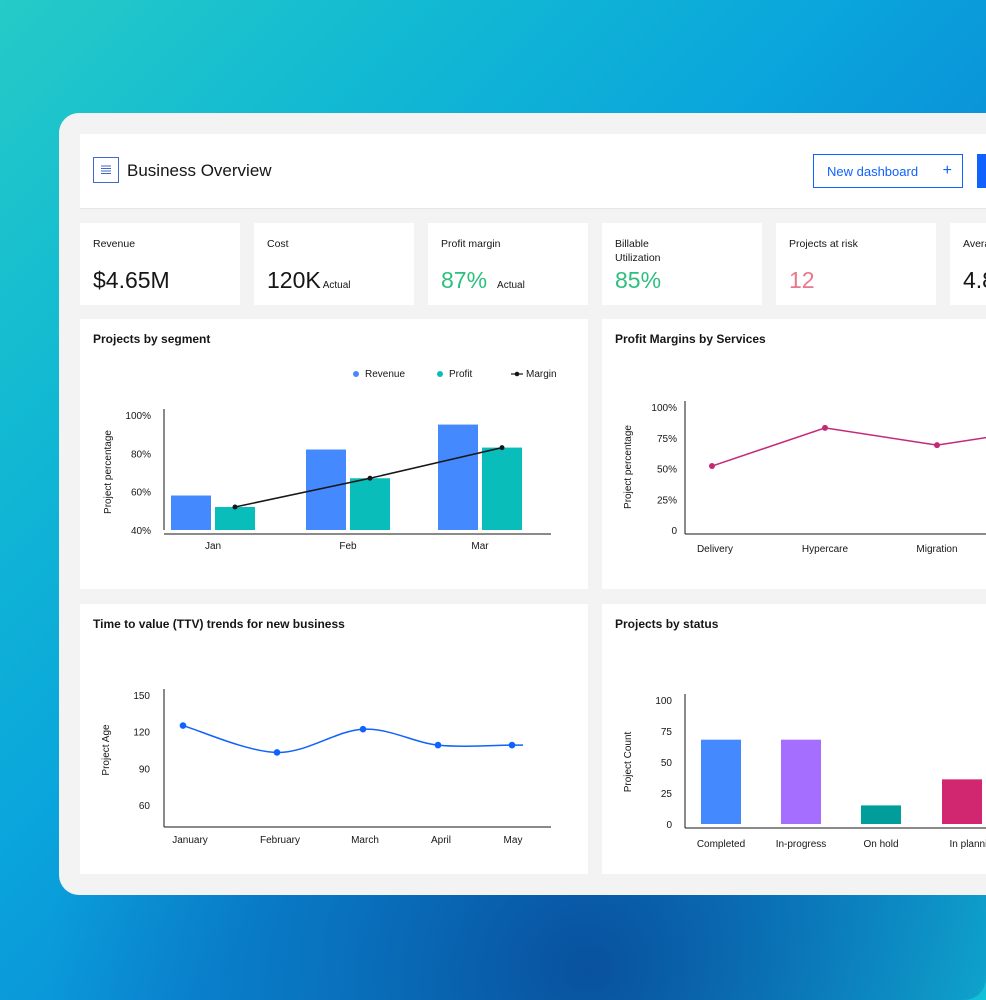  What do you see at coordinates (968, 264) in the screenshot?
I see `kpi-average: Avera 4.8` at bounding box center [968, 264].